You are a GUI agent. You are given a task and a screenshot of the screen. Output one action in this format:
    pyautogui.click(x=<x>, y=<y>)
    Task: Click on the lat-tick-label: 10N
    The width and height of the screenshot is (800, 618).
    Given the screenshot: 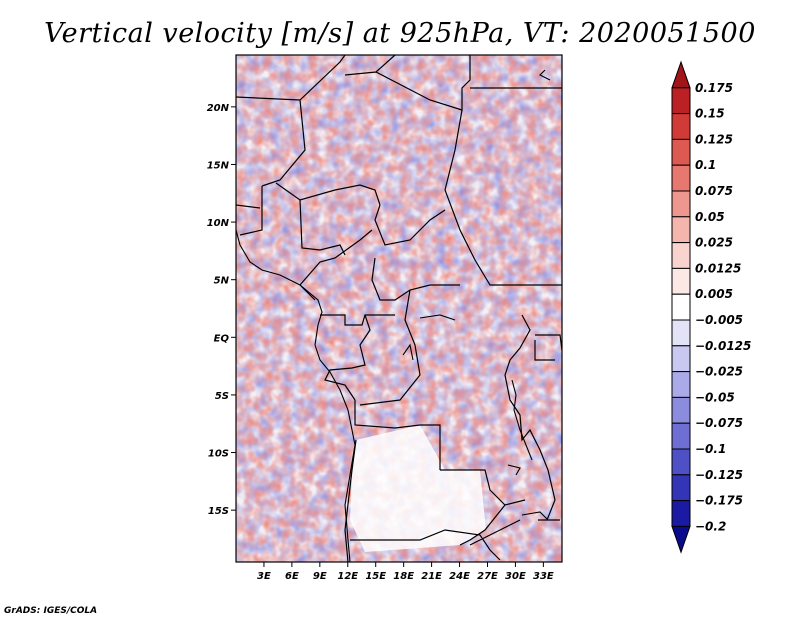 What is the action you would take?
    pyautogui.click(x=218, y=223)
    